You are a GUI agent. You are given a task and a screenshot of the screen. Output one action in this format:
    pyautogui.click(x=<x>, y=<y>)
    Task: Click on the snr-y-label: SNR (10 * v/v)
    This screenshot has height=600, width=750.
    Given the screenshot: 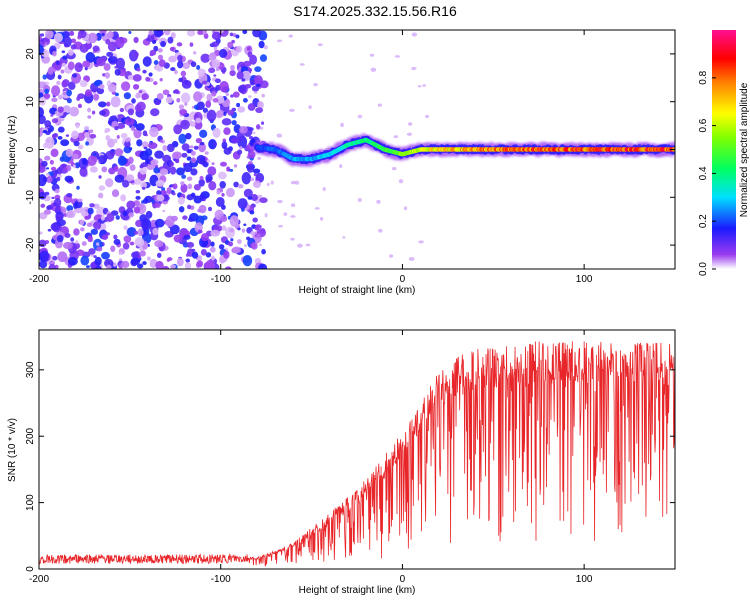 What is the action you would take?
    pyautogui.click(x=12, y=450)
    